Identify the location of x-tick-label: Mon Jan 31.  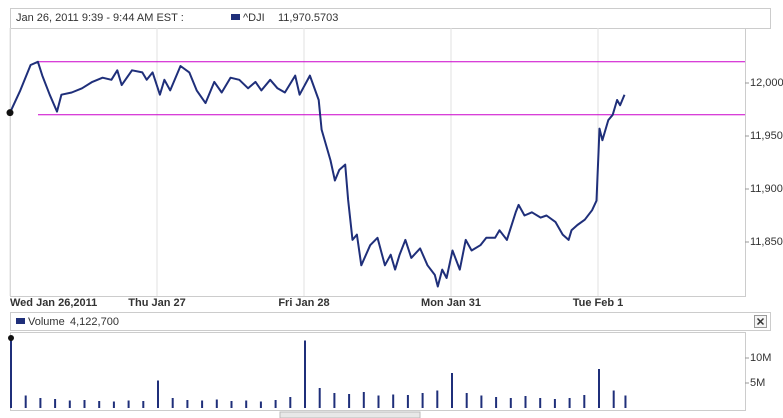
(451, 303).